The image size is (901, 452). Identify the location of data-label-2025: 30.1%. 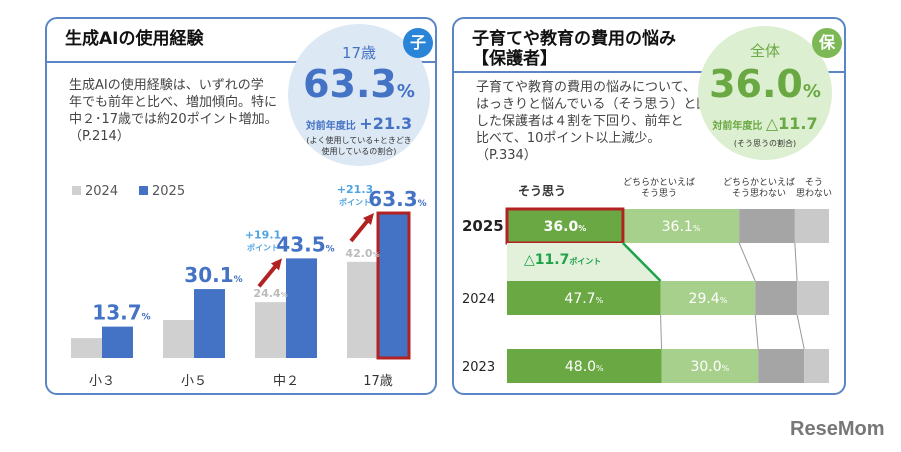
(213, 275).